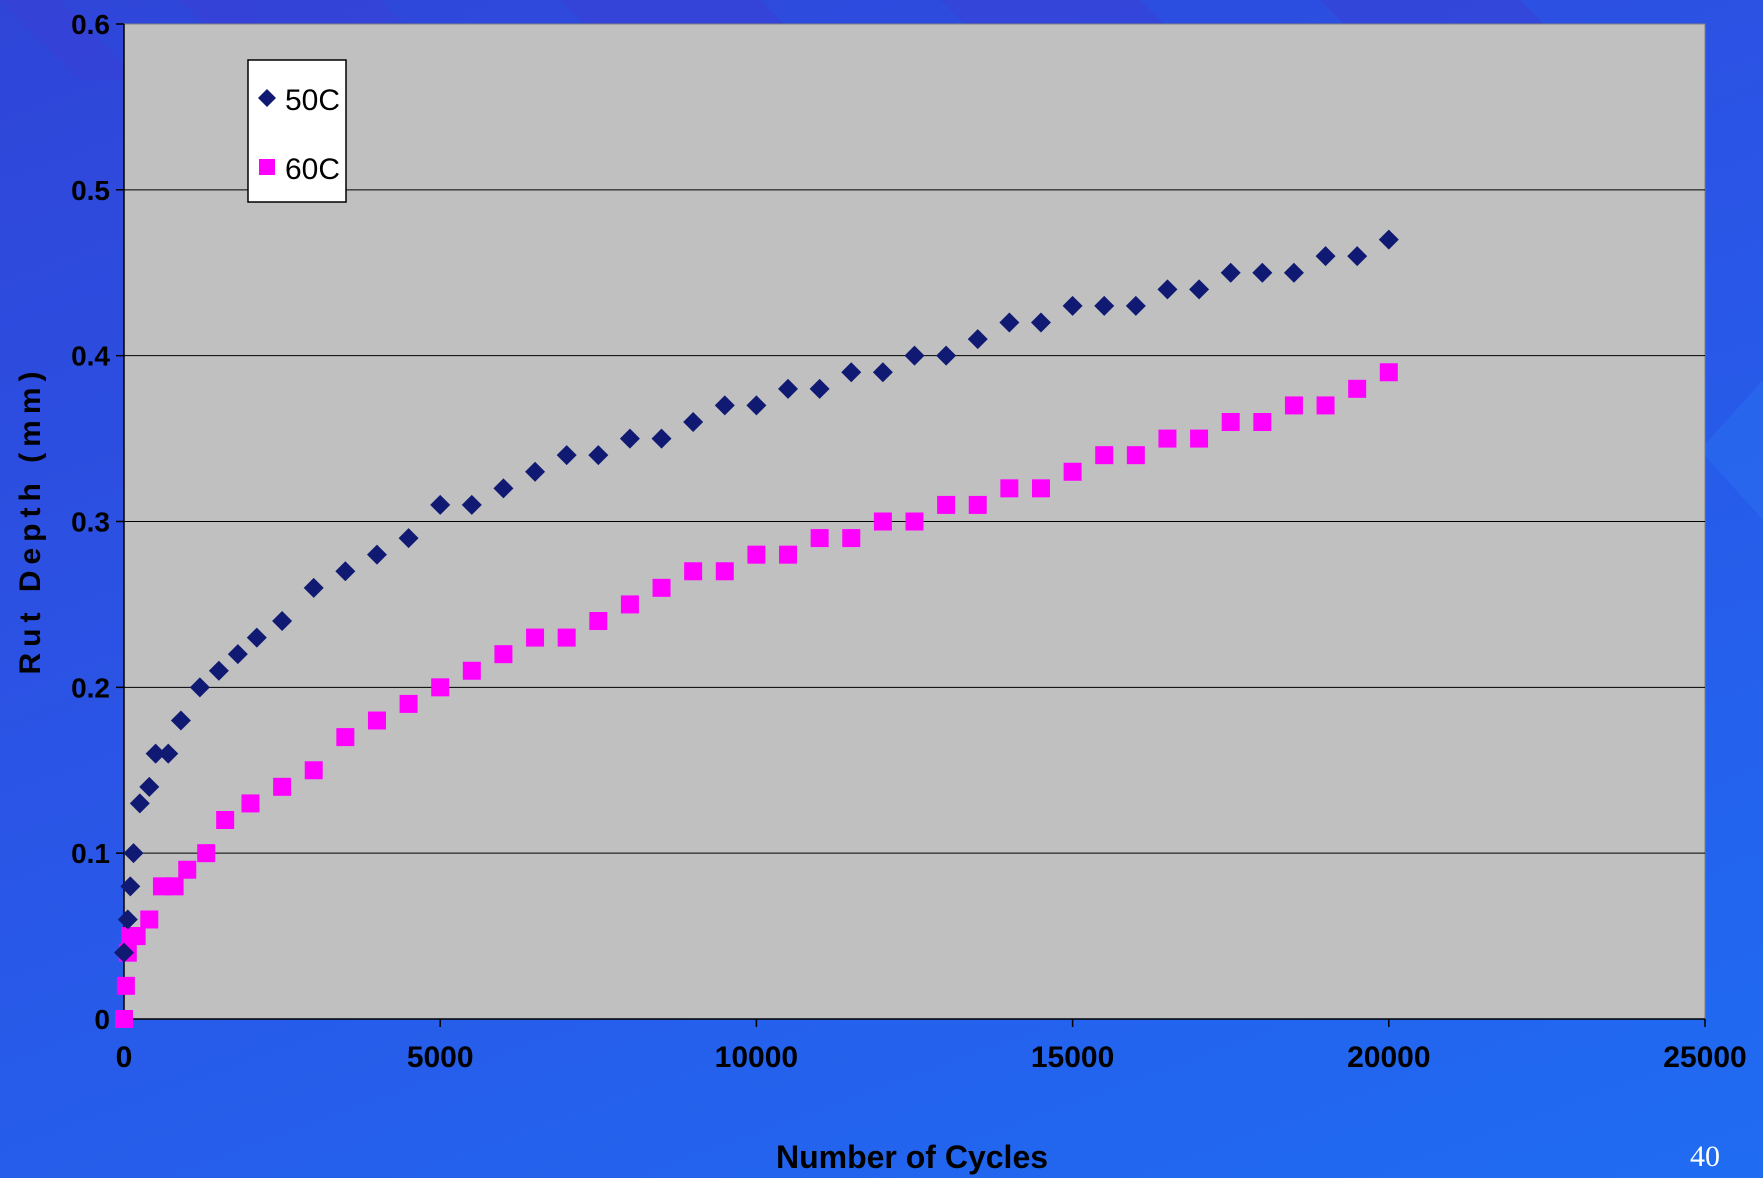 Image resolution: width=1763 pixels, height=1178 pixels. I want to click on x-tick-label: 0, so click(124, 1057).